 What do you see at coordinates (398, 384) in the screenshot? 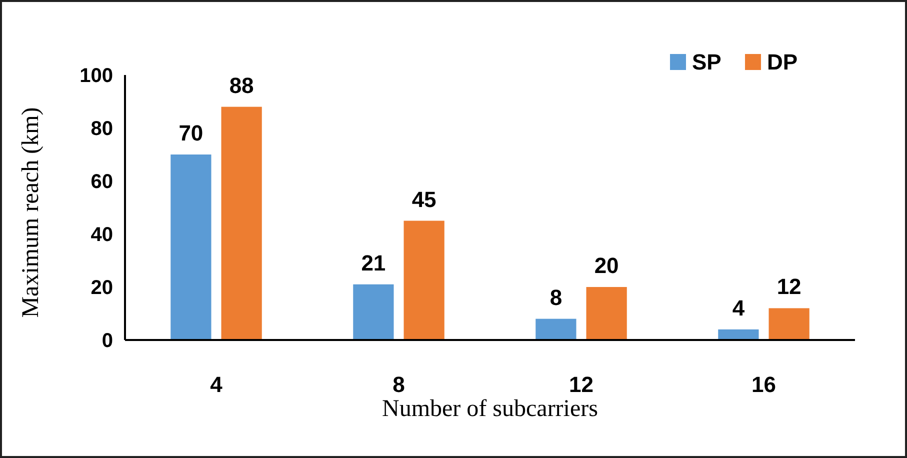
I see `x-tick-label: 8` at bounding box center [398, 384].